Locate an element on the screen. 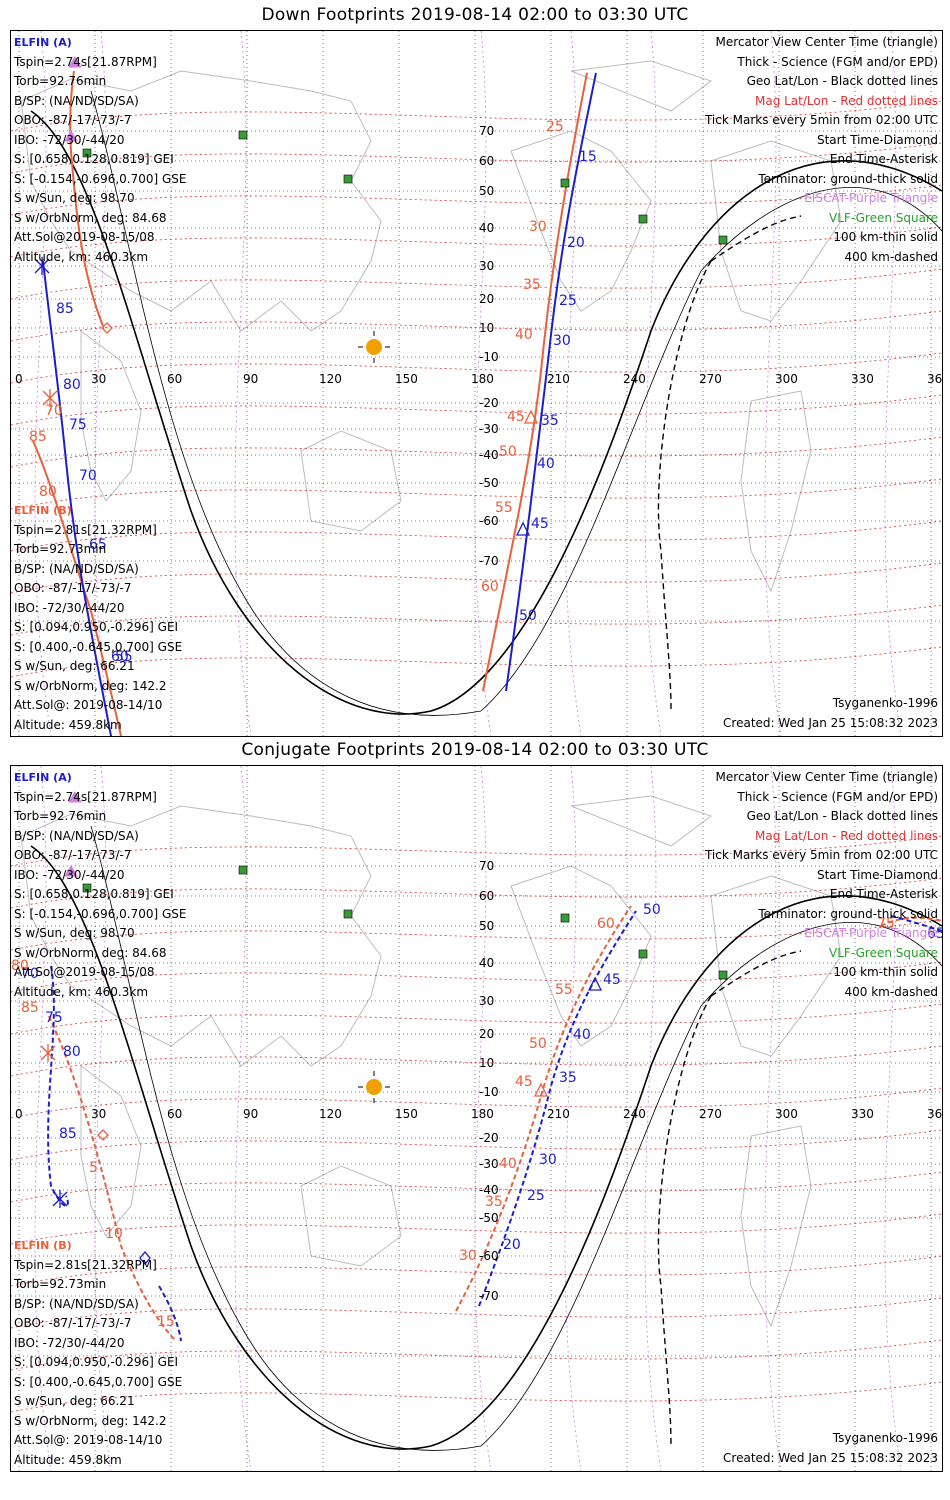 This screenshot has height=1500, width=950. probe-b-tick-label: 55 is located at coordinates (564, 990).